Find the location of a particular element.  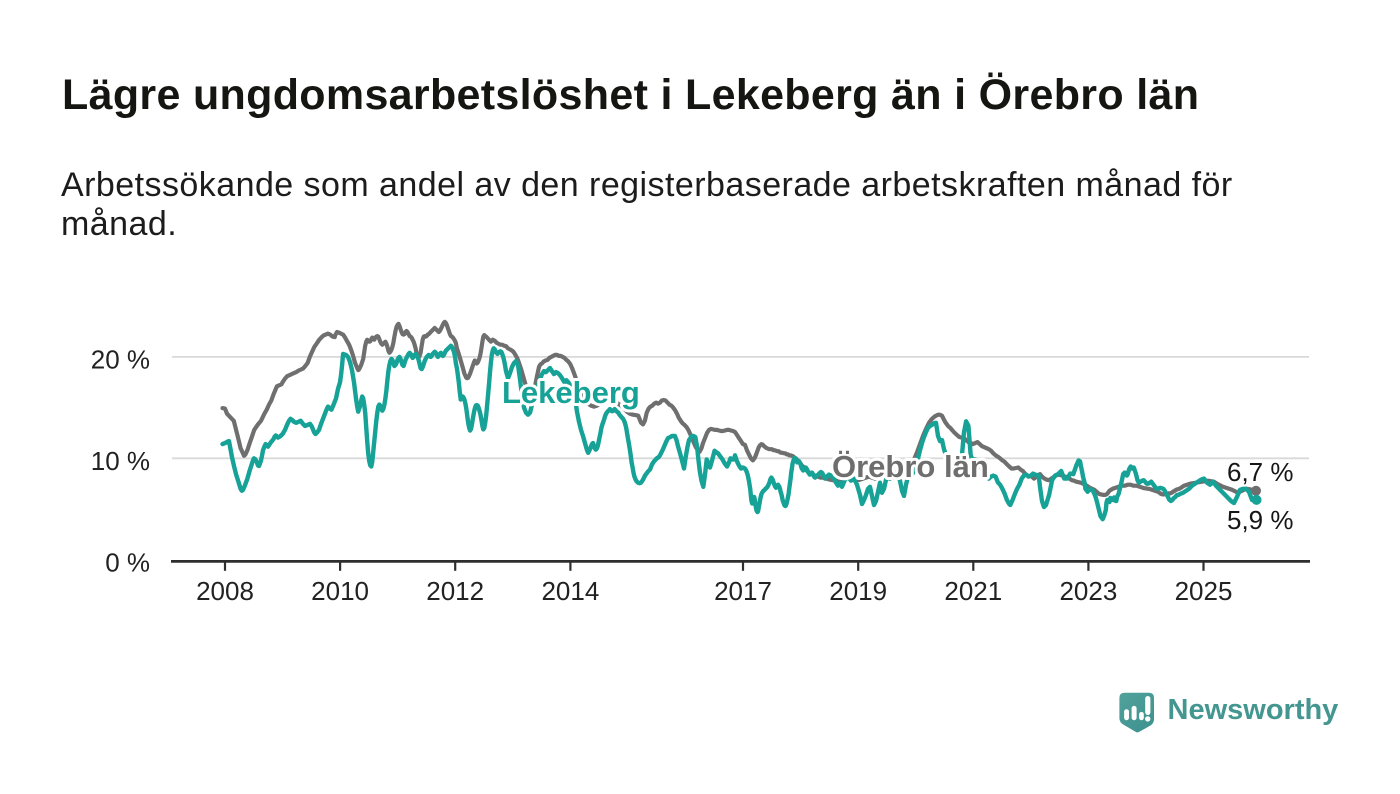

svg-text: Örebro län is located at coordinates (910, 466).